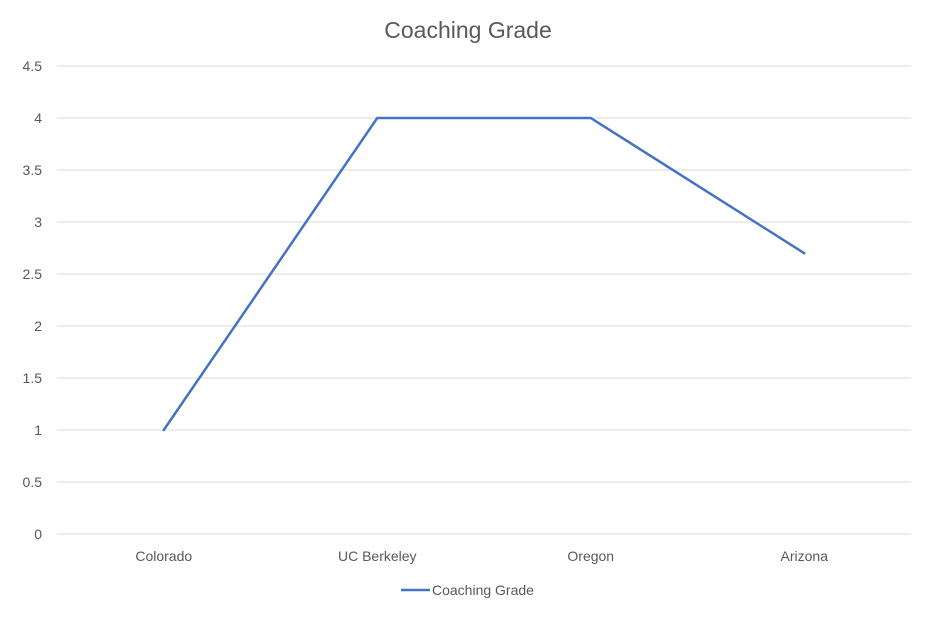 Image resolution: width=935 pixels, height=629 pixels. What do you see at coordinates (590, 556) in the screenshot?
I see `x-tick-label: Oregon` at bounding box center [590, 556].